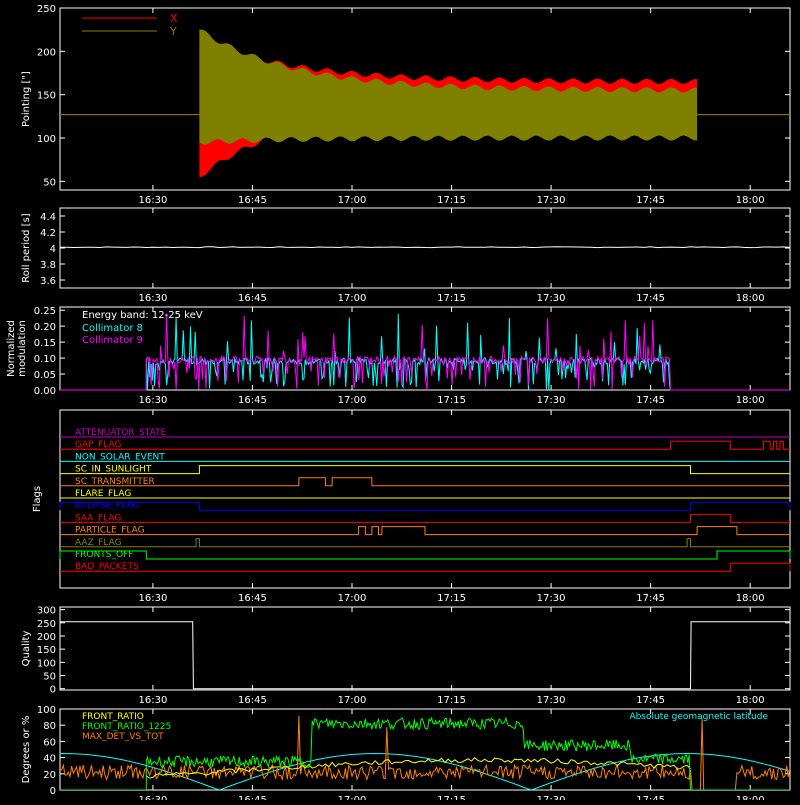  Describe the element at coordinates (551, 797) in the screenshot. I see `geomagnetic-x-tick-label: 17:30` at that location.